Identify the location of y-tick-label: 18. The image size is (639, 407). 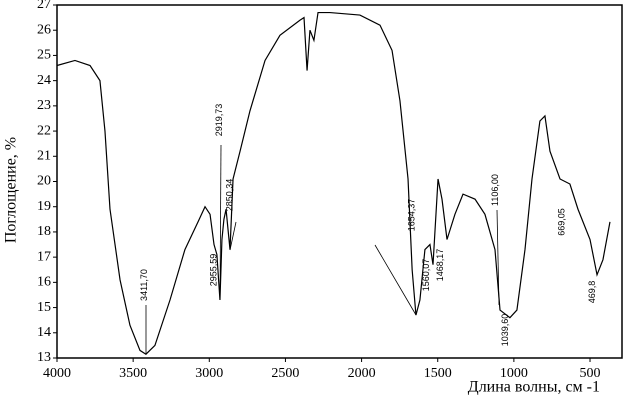
(44, 231).